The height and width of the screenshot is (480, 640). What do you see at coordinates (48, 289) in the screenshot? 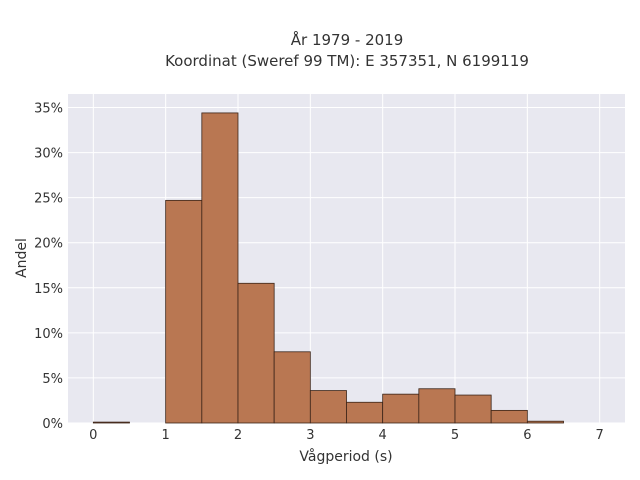
I see `y-tick-label: 15%` at bounding box center [48, 289].